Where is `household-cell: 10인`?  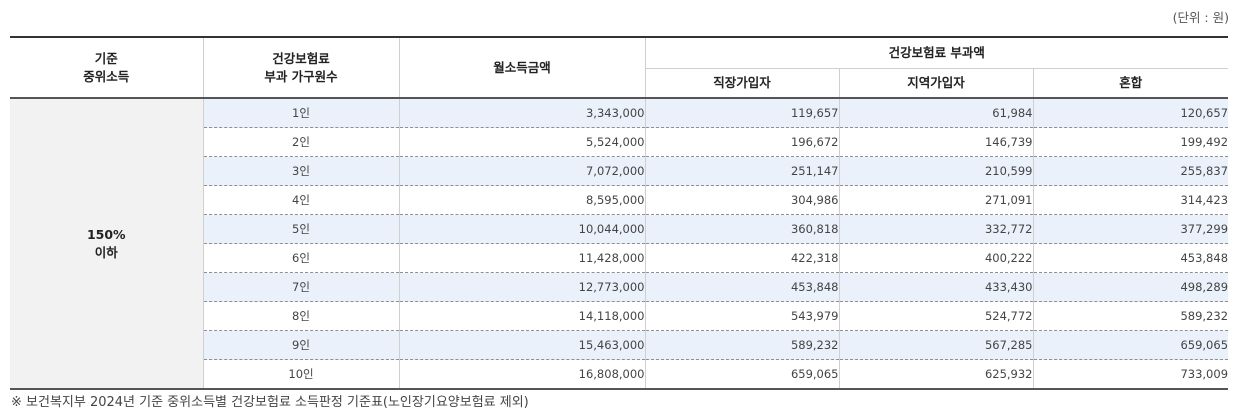
household-cell: 10인 is located at coordinates (300, 374).